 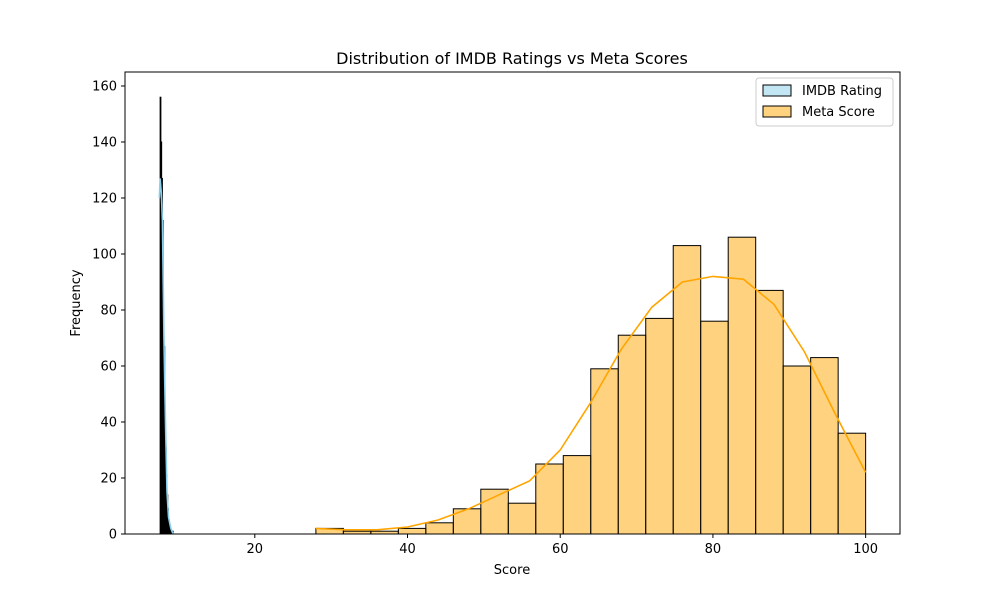 I want to click on x-axis-label: Score, so click(x=512, y=570).